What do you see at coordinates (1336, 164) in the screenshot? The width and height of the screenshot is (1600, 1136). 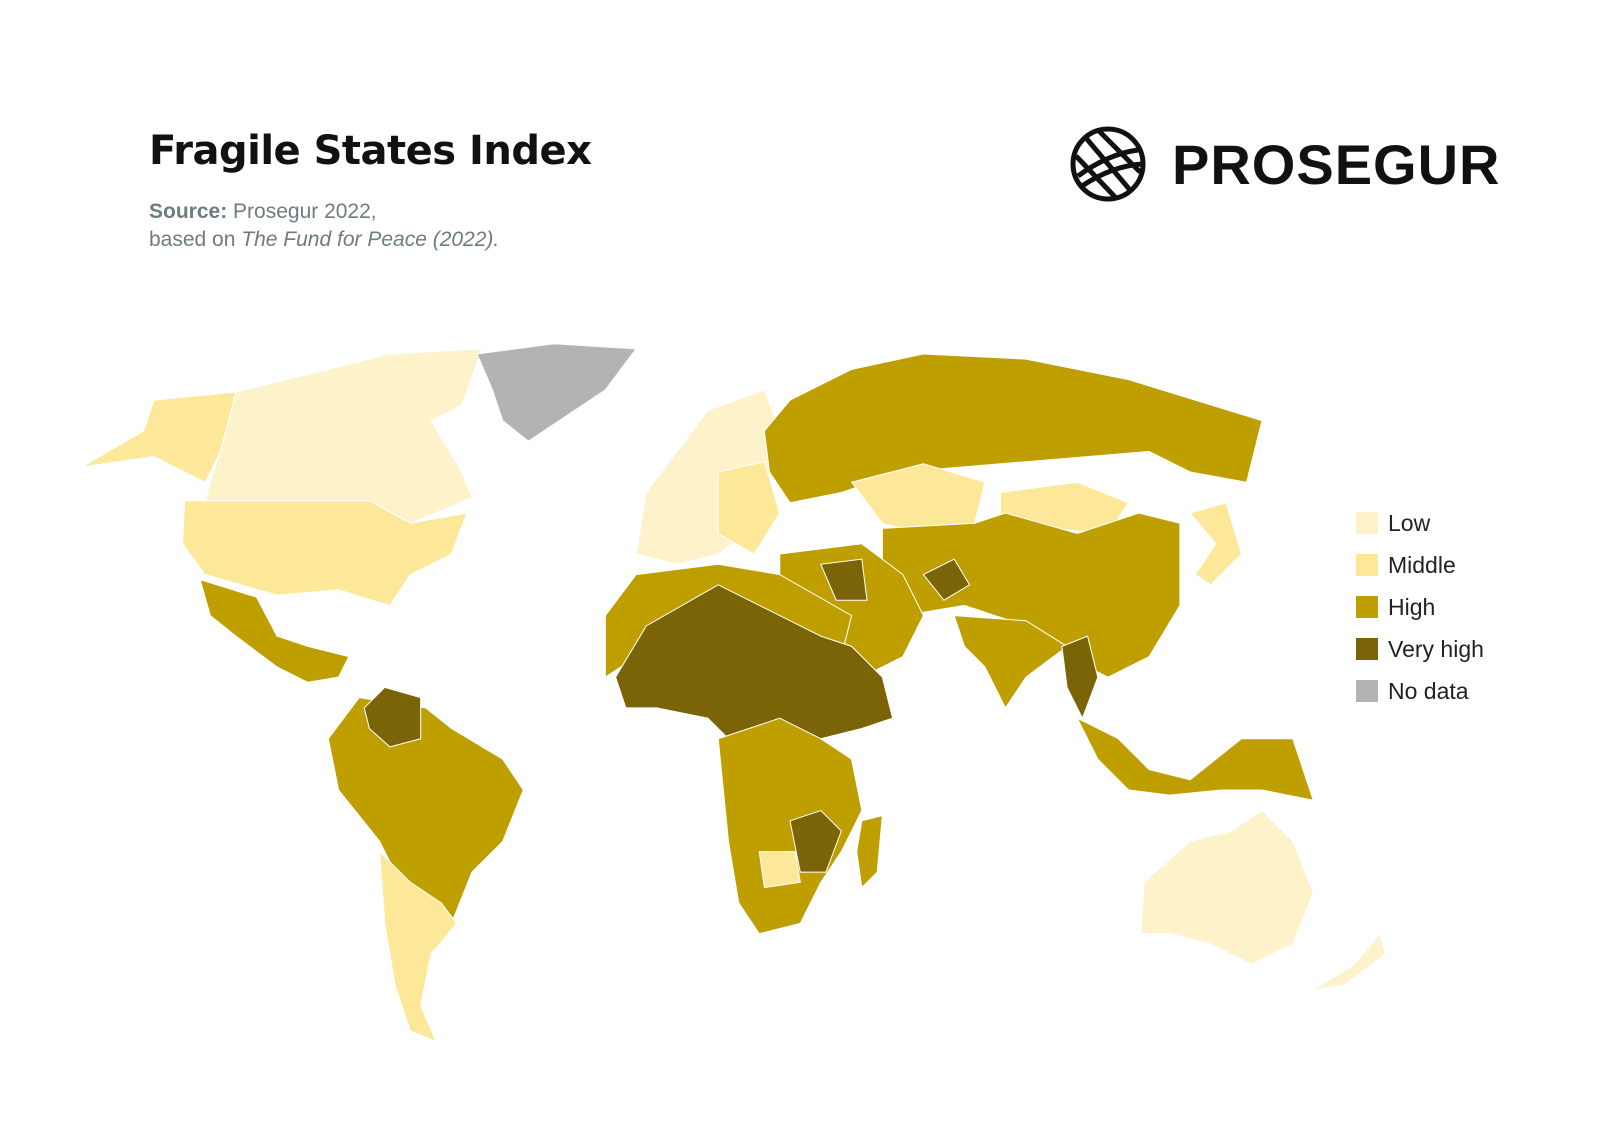 I see `logo-text: PROSEGUR` at bounding box center [1336, 164].